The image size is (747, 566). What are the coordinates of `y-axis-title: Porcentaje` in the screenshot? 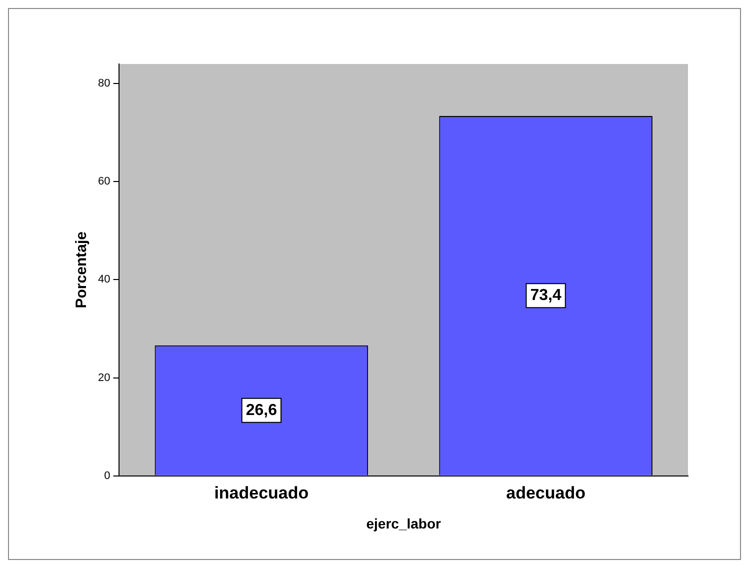 It's located at (81, 270).